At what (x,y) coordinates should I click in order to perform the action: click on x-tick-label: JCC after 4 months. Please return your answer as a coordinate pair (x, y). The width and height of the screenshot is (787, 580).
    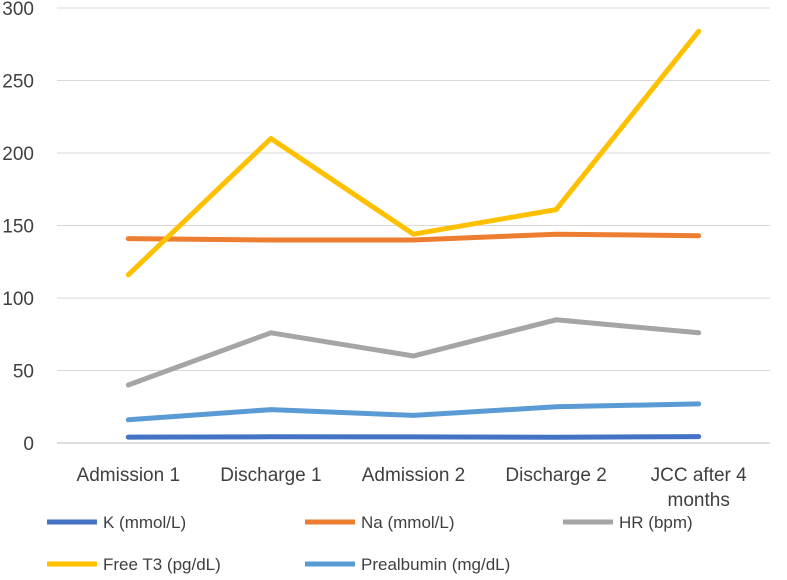
    Looking at the image, I should click on (699, 488).